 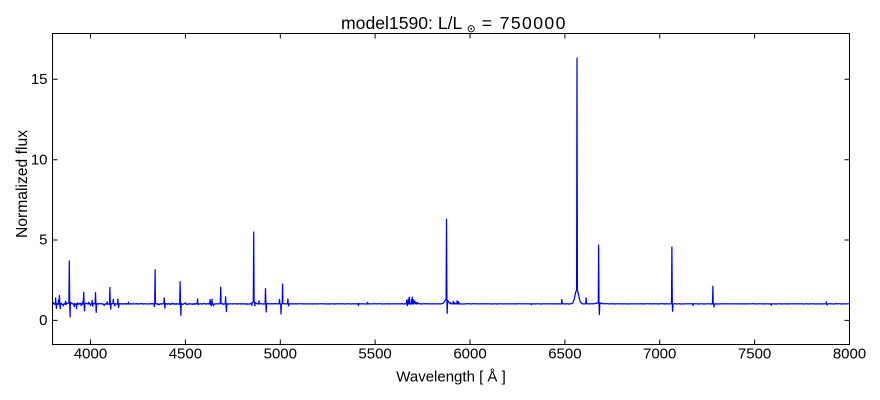 What do you see at coordinates (43, 240) in the screenshot?
I see `svg-text: 5` at bounding box center [43, 240].